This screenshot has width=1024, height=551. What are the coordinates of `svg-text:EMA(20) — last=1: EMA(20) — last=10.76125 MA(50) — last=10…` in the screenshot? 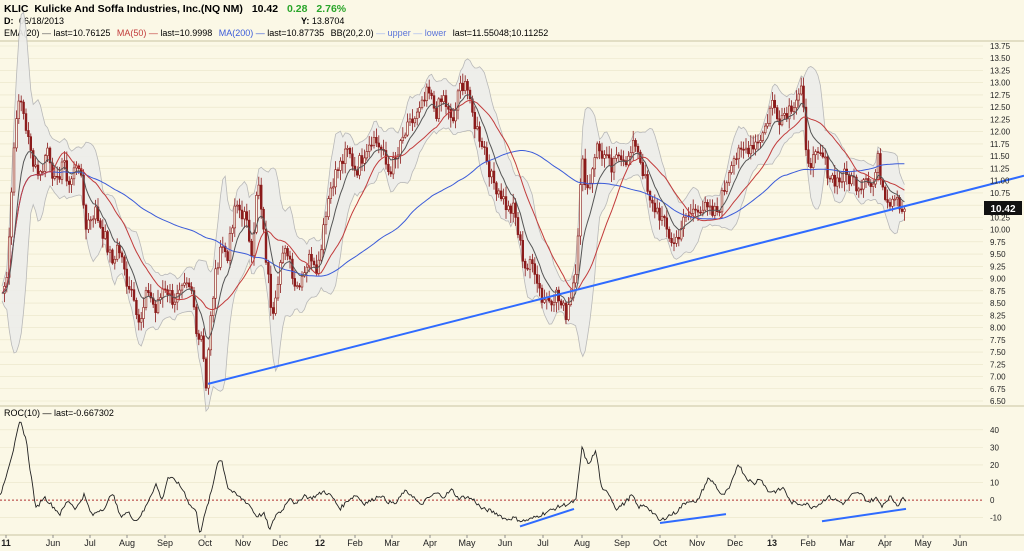 It's located at (276, 33).